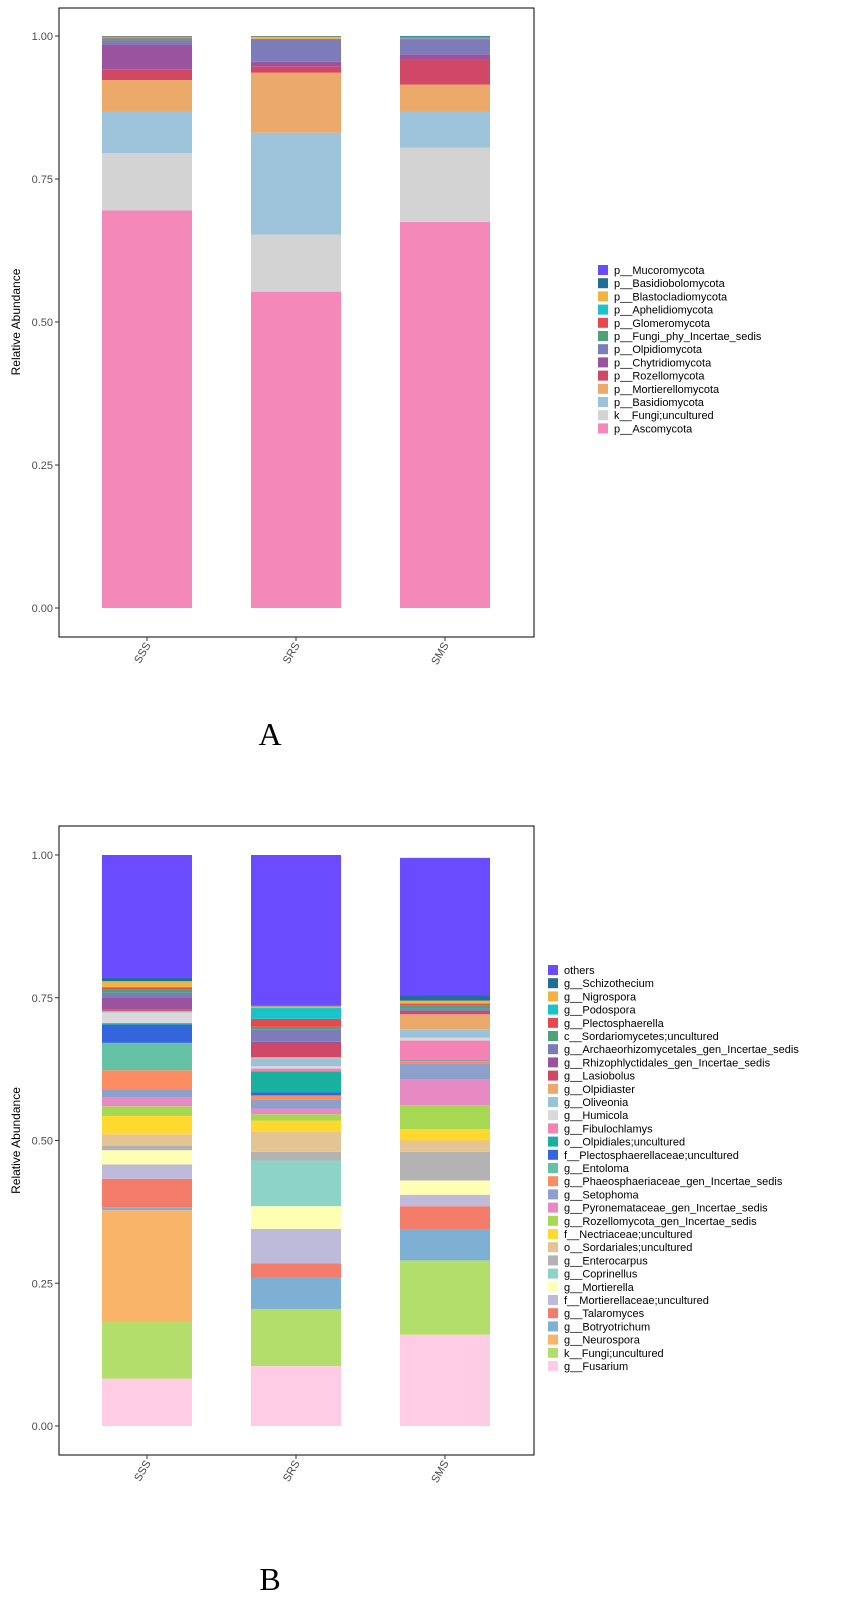 The width and height of the screenshot is (851, 1612). What do you see at coordinates (600, 1011) in the screenshot?
I see `legend-label: g__Podospora` at bounding box center [600, 1011].